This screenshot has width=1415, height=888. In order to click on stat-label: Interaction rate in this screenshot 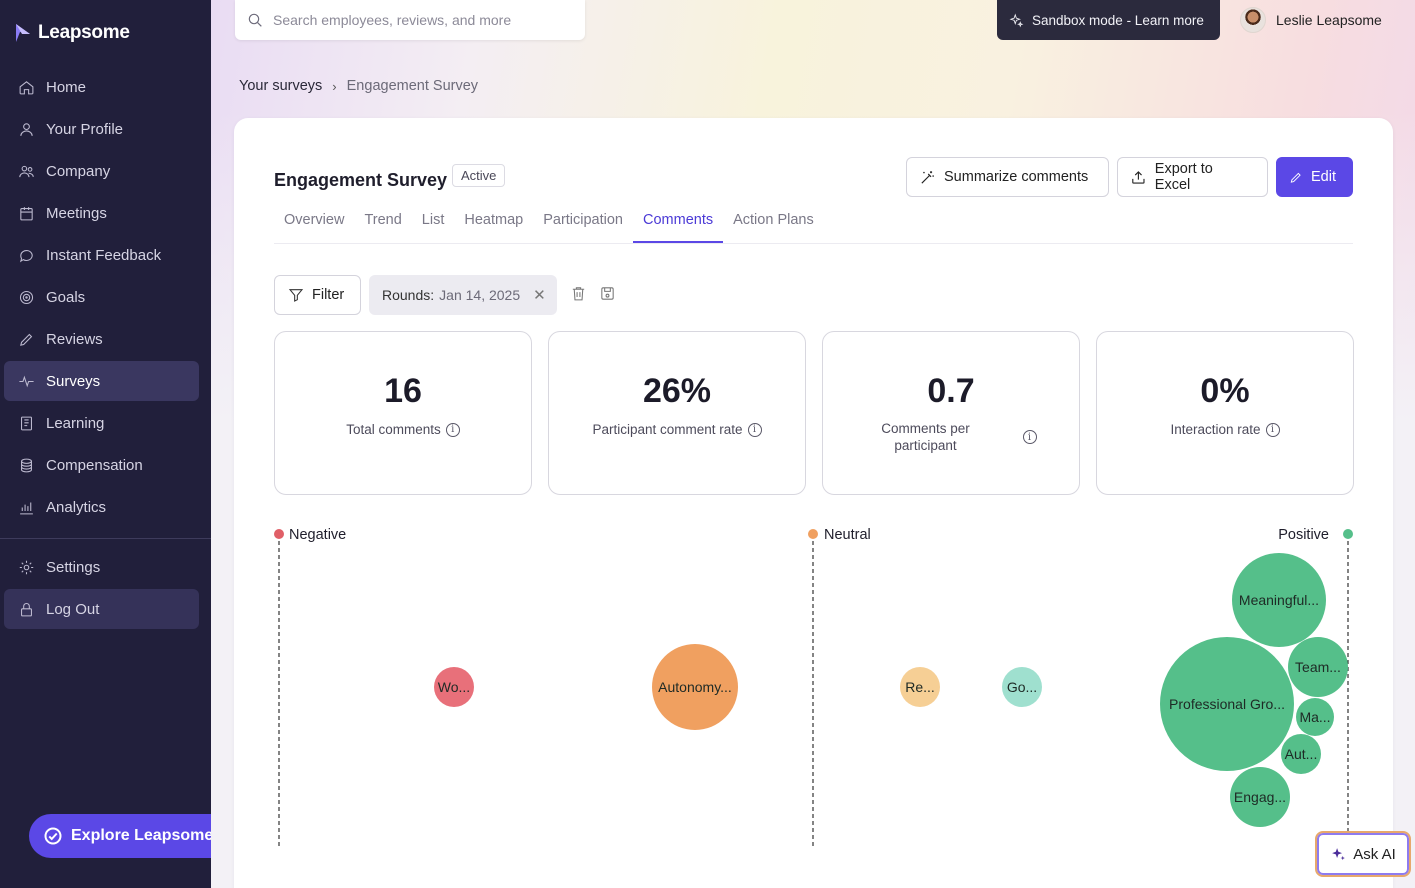, I will do `click(1215, 429)`.